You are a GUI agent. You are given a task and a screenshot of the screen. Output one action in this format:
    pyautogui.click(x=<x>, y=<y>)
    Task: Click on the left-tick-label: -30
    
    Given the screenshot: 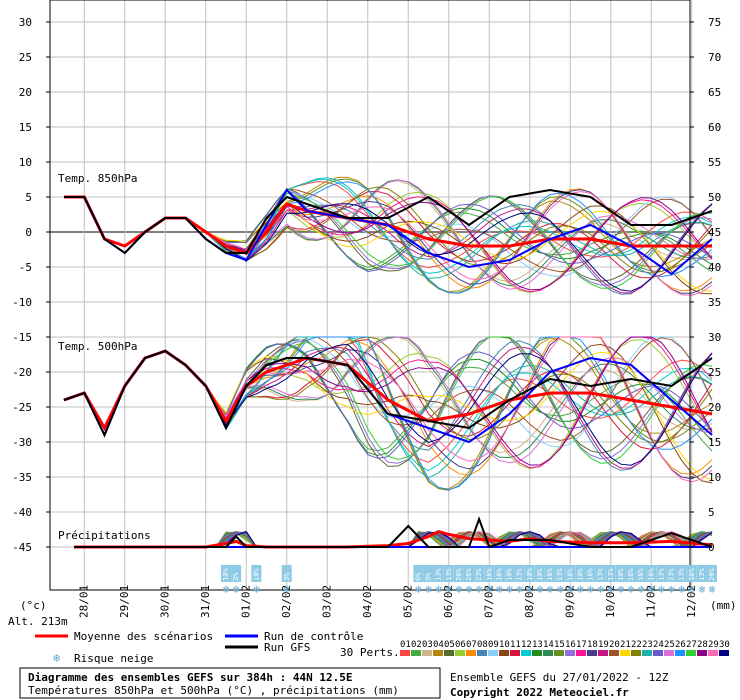 What is the action you would take?
    pyautogui.click(x=22, y=442)
    